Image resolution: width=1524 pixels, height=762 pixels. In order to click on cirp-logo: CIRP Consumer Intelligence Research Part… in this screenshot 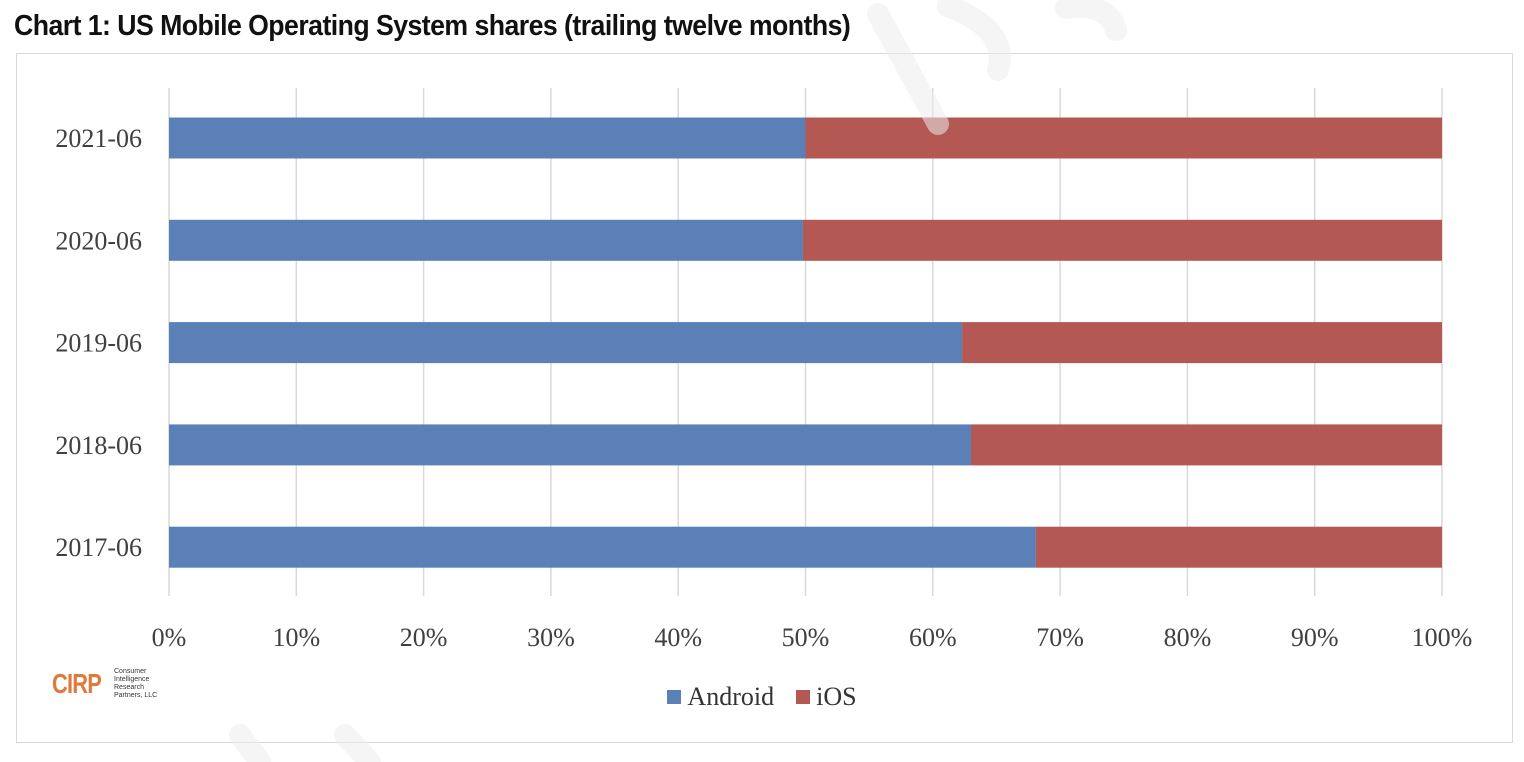, I will do `click(104, 684)`.